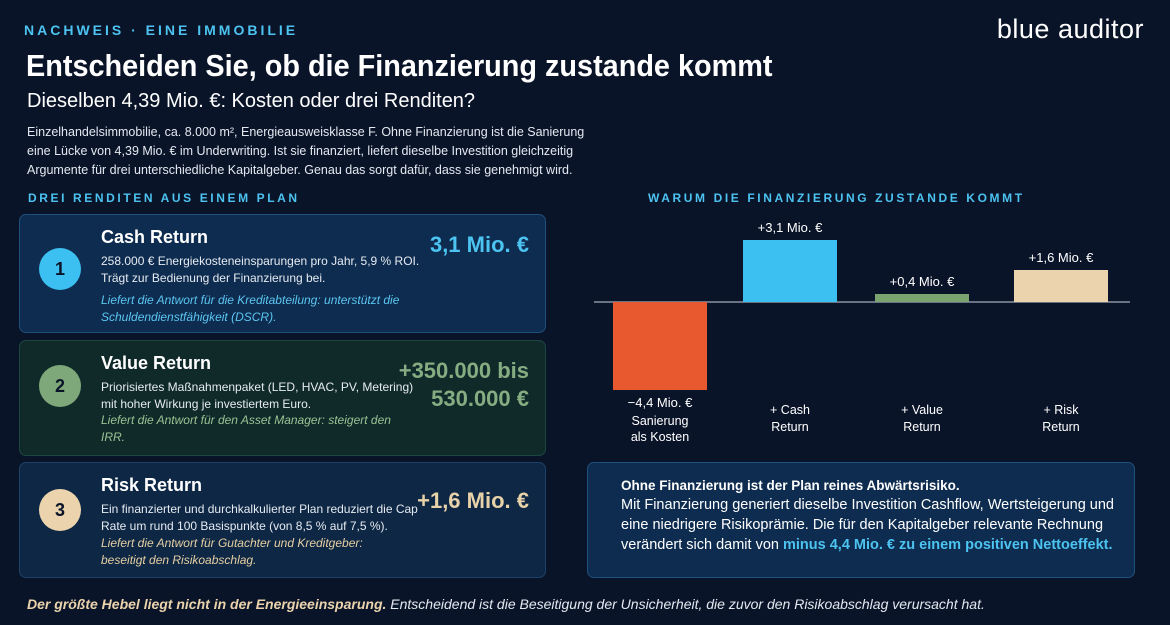 This screenshot has height=625, width=1170. Describe the element at coordinates (464, 385) in the screenshot. I see `card-value: +350.000 bis 530.000 €` at that location.